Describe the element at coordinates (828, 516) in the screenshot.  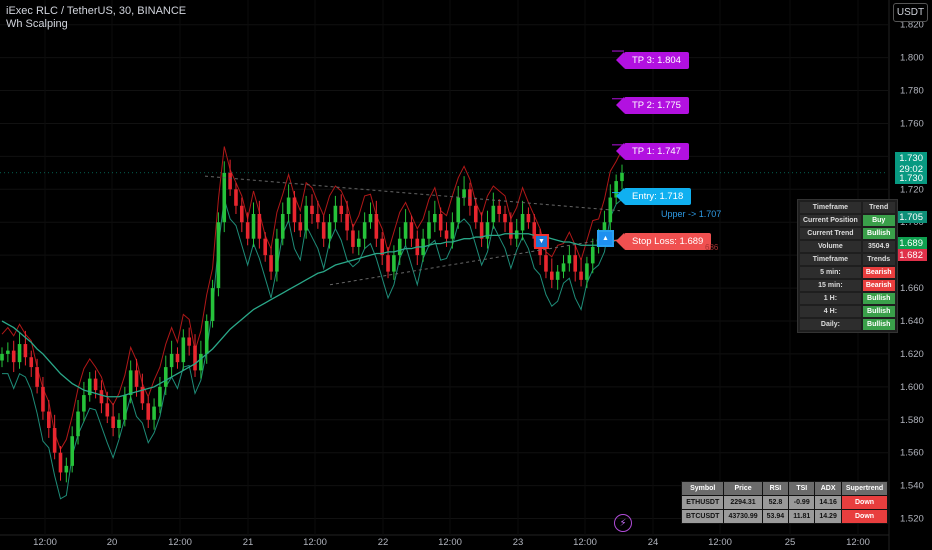
I see `market-cell: 14.29` at that location.